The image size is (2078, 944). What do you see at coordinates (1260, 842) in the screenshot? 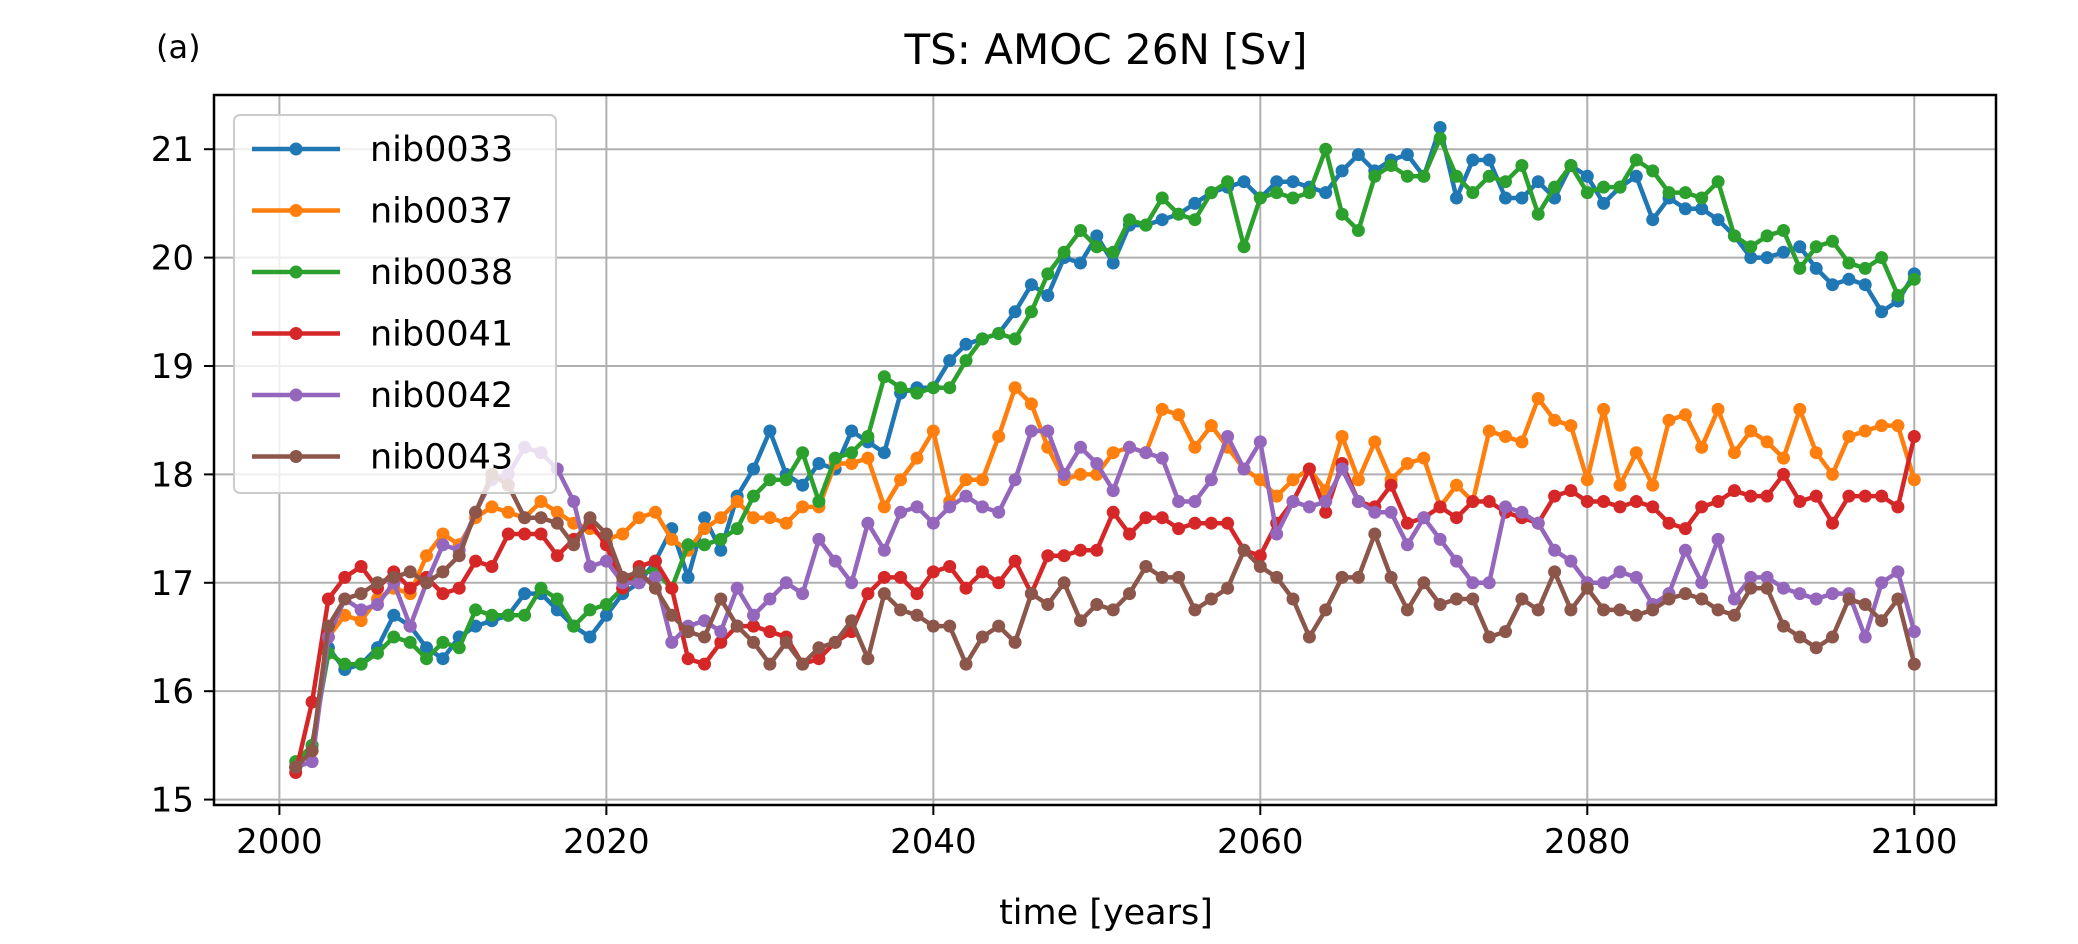
I see `x-tick-label: 2060` at bounding box center [1260, 842].